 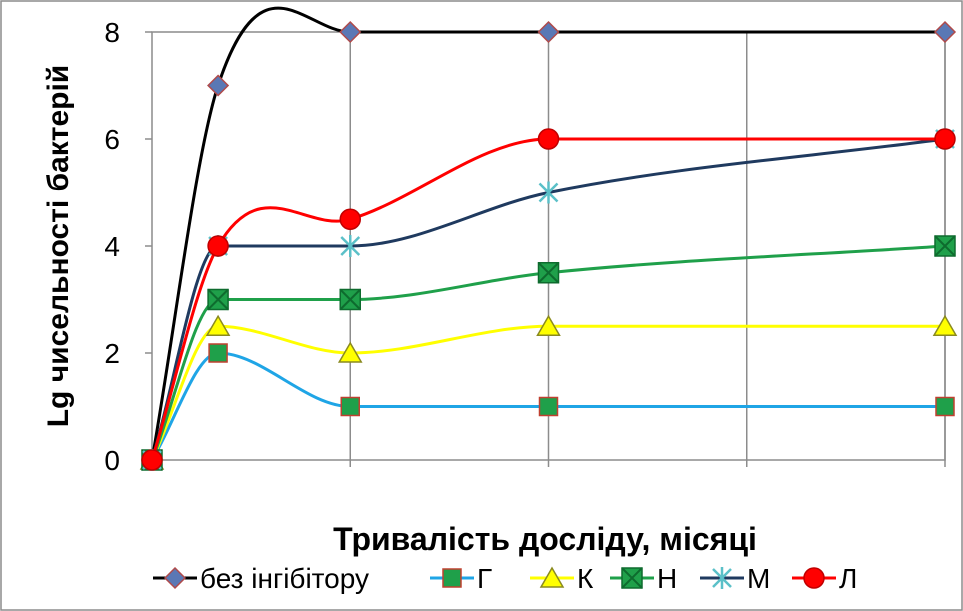 What do you see at coordinates (585, 578) in the screenshot?
I see `legend-label: К` at bounding box center [585, 578].